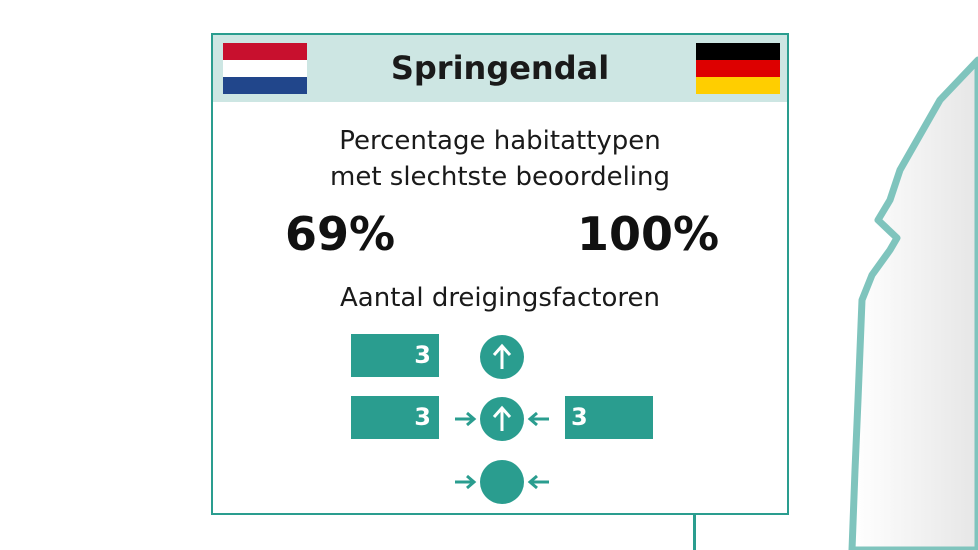 The image size is (978, 550). What do you see at coordinates (738, 68) in the screenshot?
I see `germany-flag-icon` at bounding box center [738, 68].